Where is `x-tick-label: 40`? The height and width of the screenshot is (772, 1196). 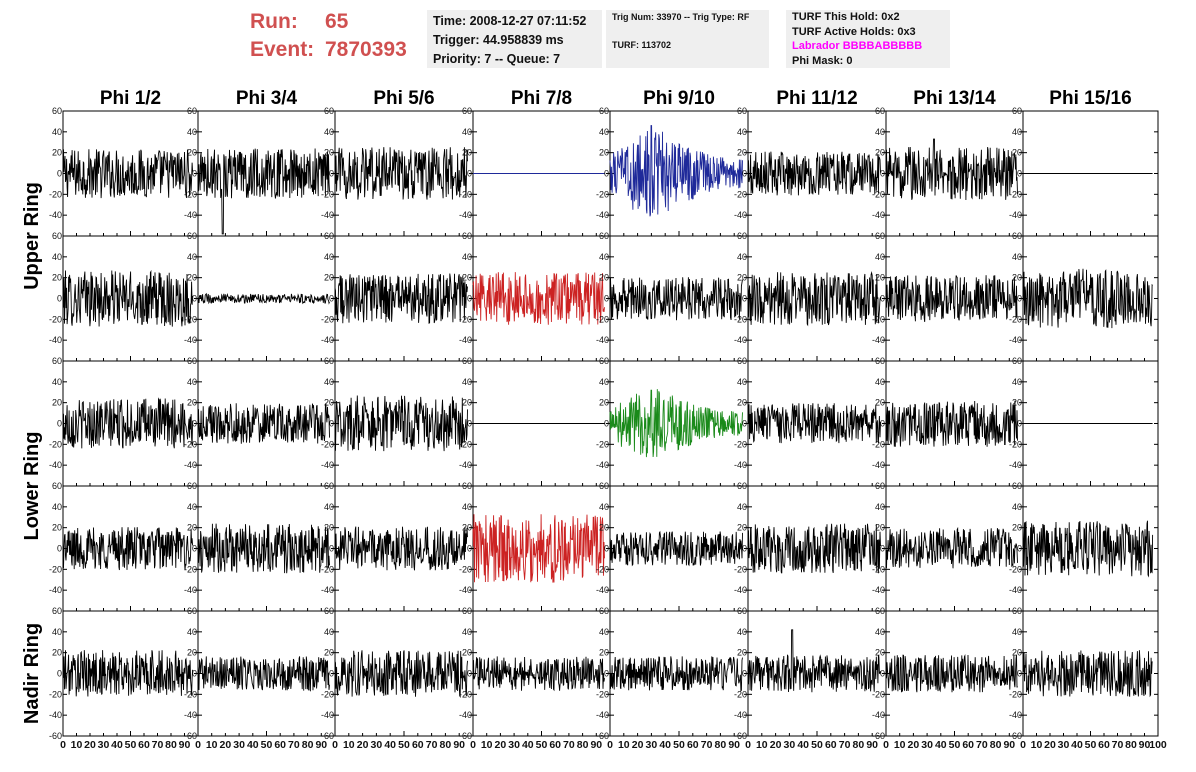 x-tick-label: 40 is located at coordinates (665, 745).